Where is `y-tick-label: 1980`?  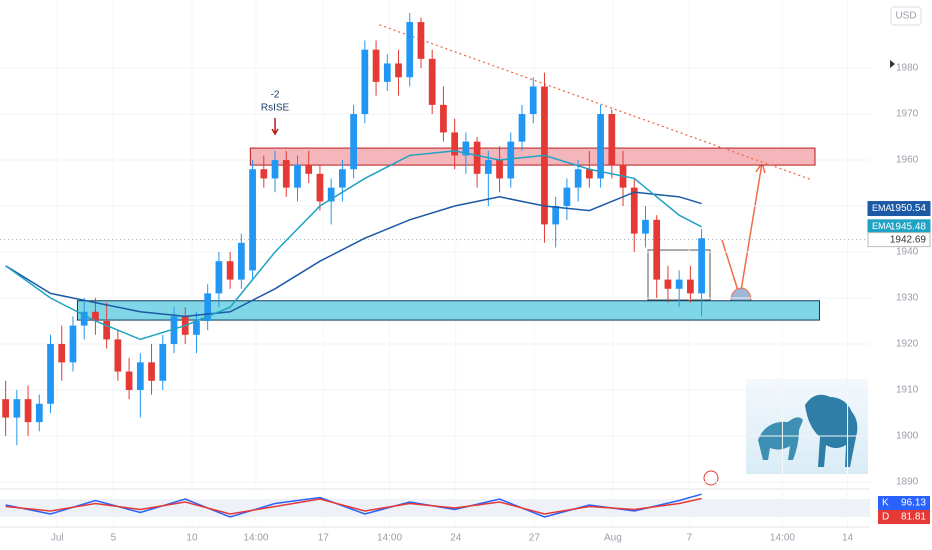 y-tick-label: 1980 is located at coordinates (907, 68).